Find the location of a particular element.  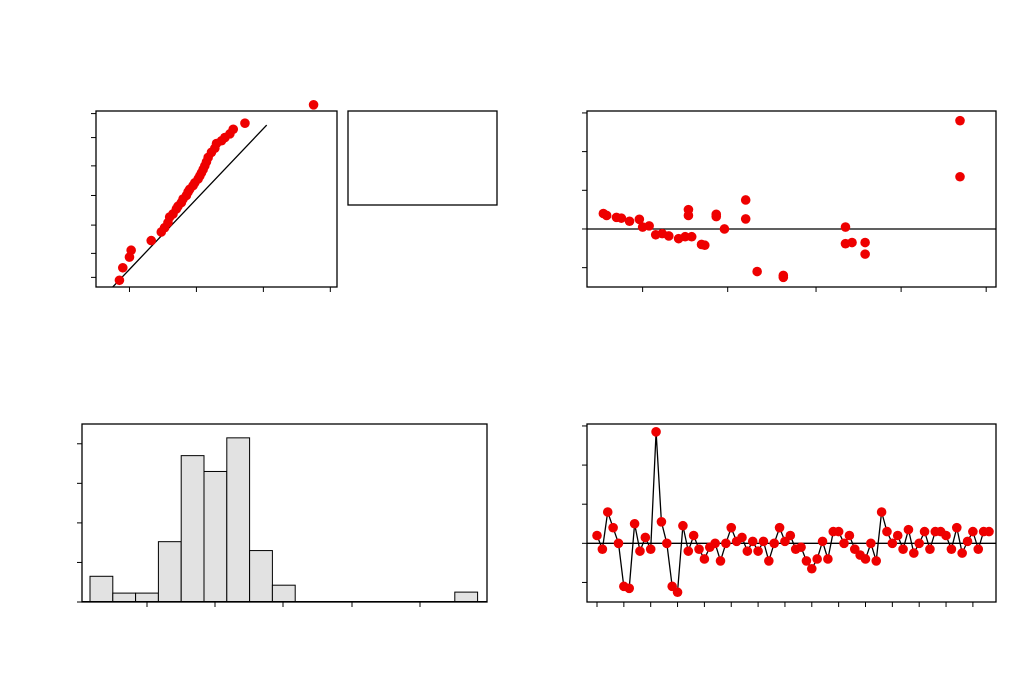

fitted-line is located at coordinates (189, 205).